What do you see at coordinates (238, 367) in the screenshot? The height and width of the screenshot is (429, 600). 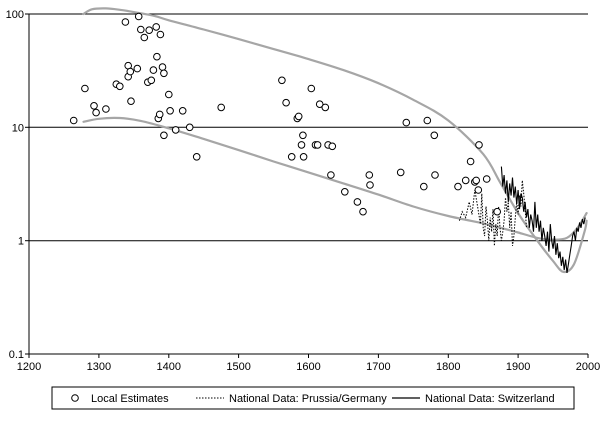 I see `x-tick-label: 1500` at bounding box center [238, 367].